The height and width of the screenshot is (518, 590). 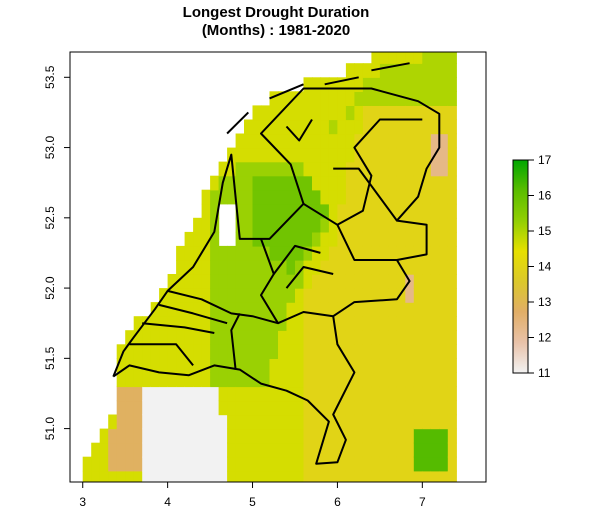 I want to click on colorbar-ramp, so click(x=520, y=266).